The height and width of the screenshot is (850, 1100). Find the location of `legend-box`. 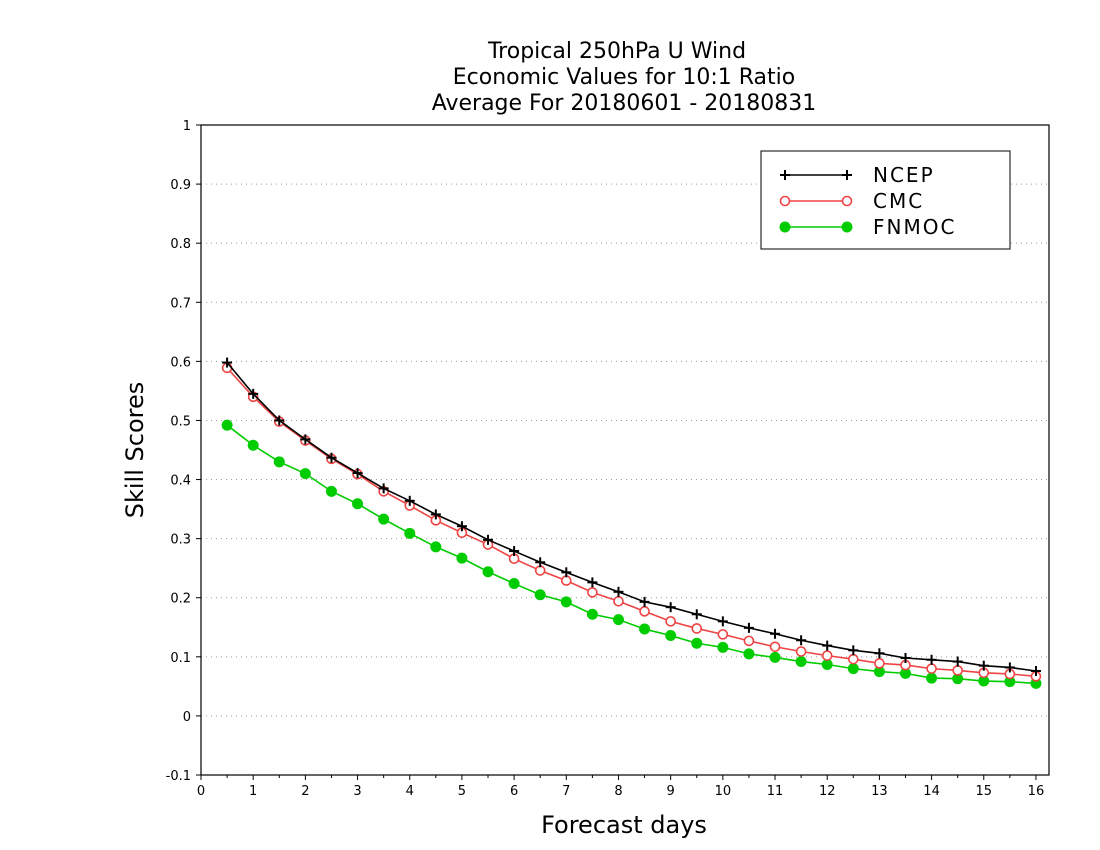

legend-box is located at coordinates (885, 200).